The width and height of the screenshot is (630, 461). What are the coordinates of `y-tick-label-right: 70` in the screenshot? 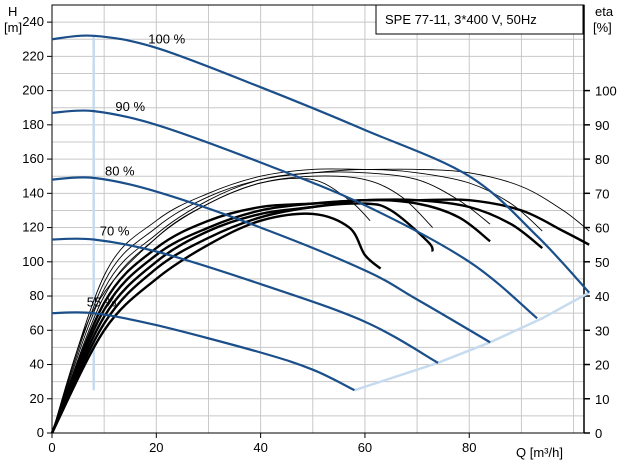 It's located at (602, 193).